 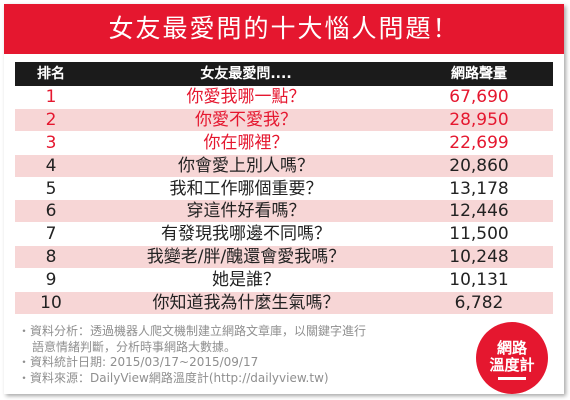 What do you see at coordinates (246, 211) in the screenshot?
I see `question-cell: 穿這件好看嗎？` at bounding box center [246, 211].